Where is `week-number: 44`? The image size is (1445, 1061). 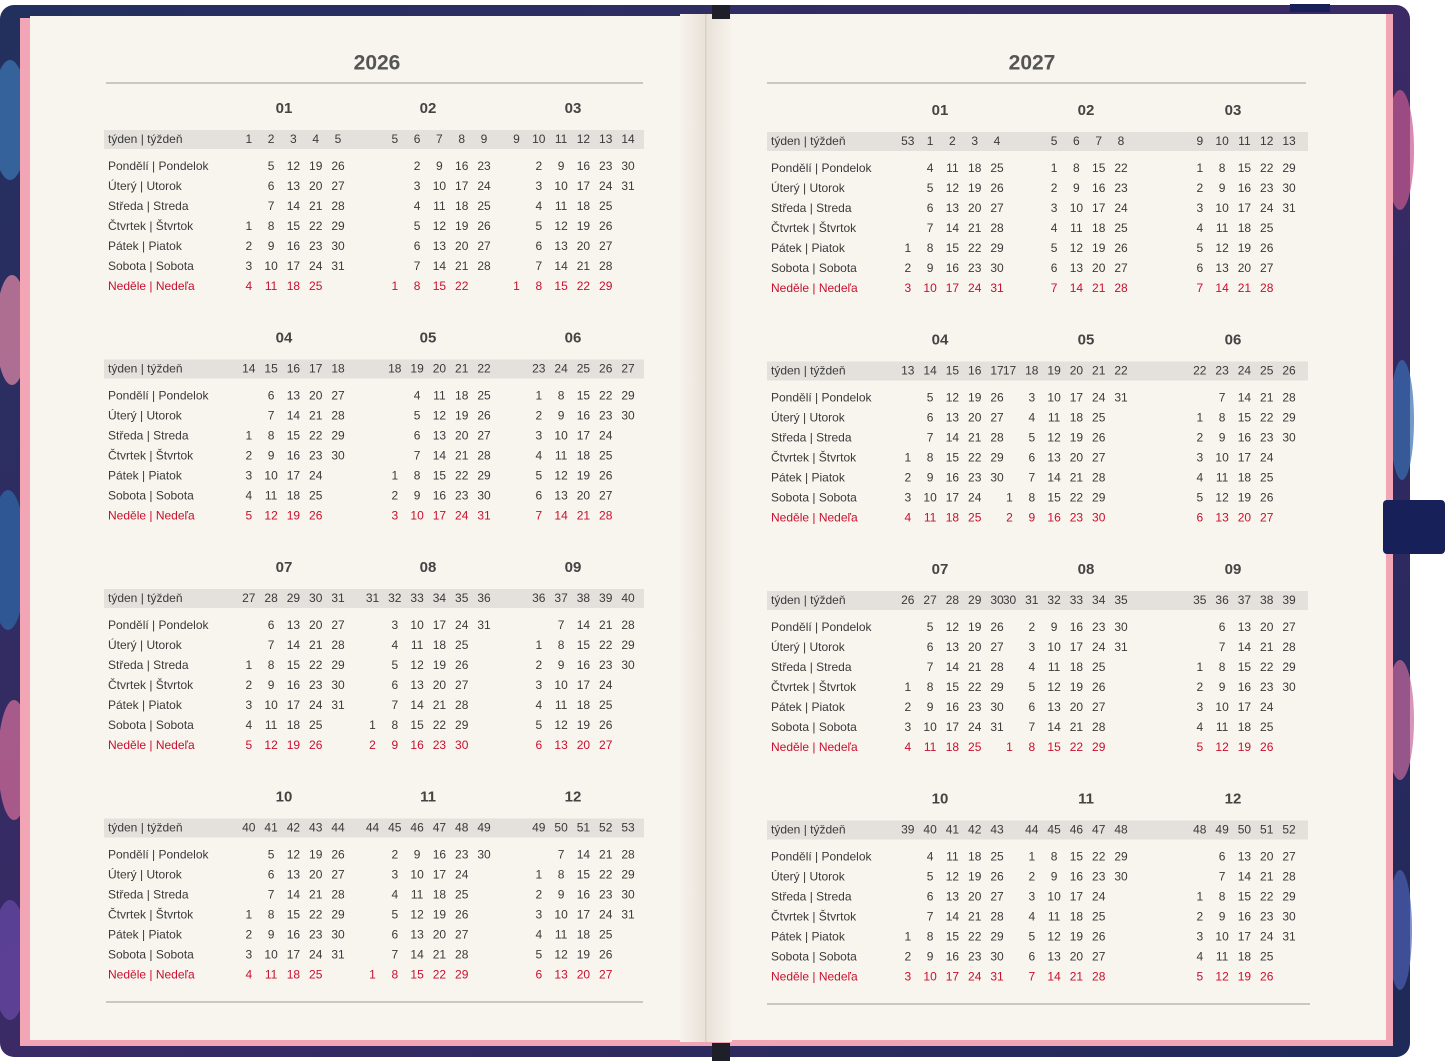 week-number: 44 is located at coordinates (338, 828).